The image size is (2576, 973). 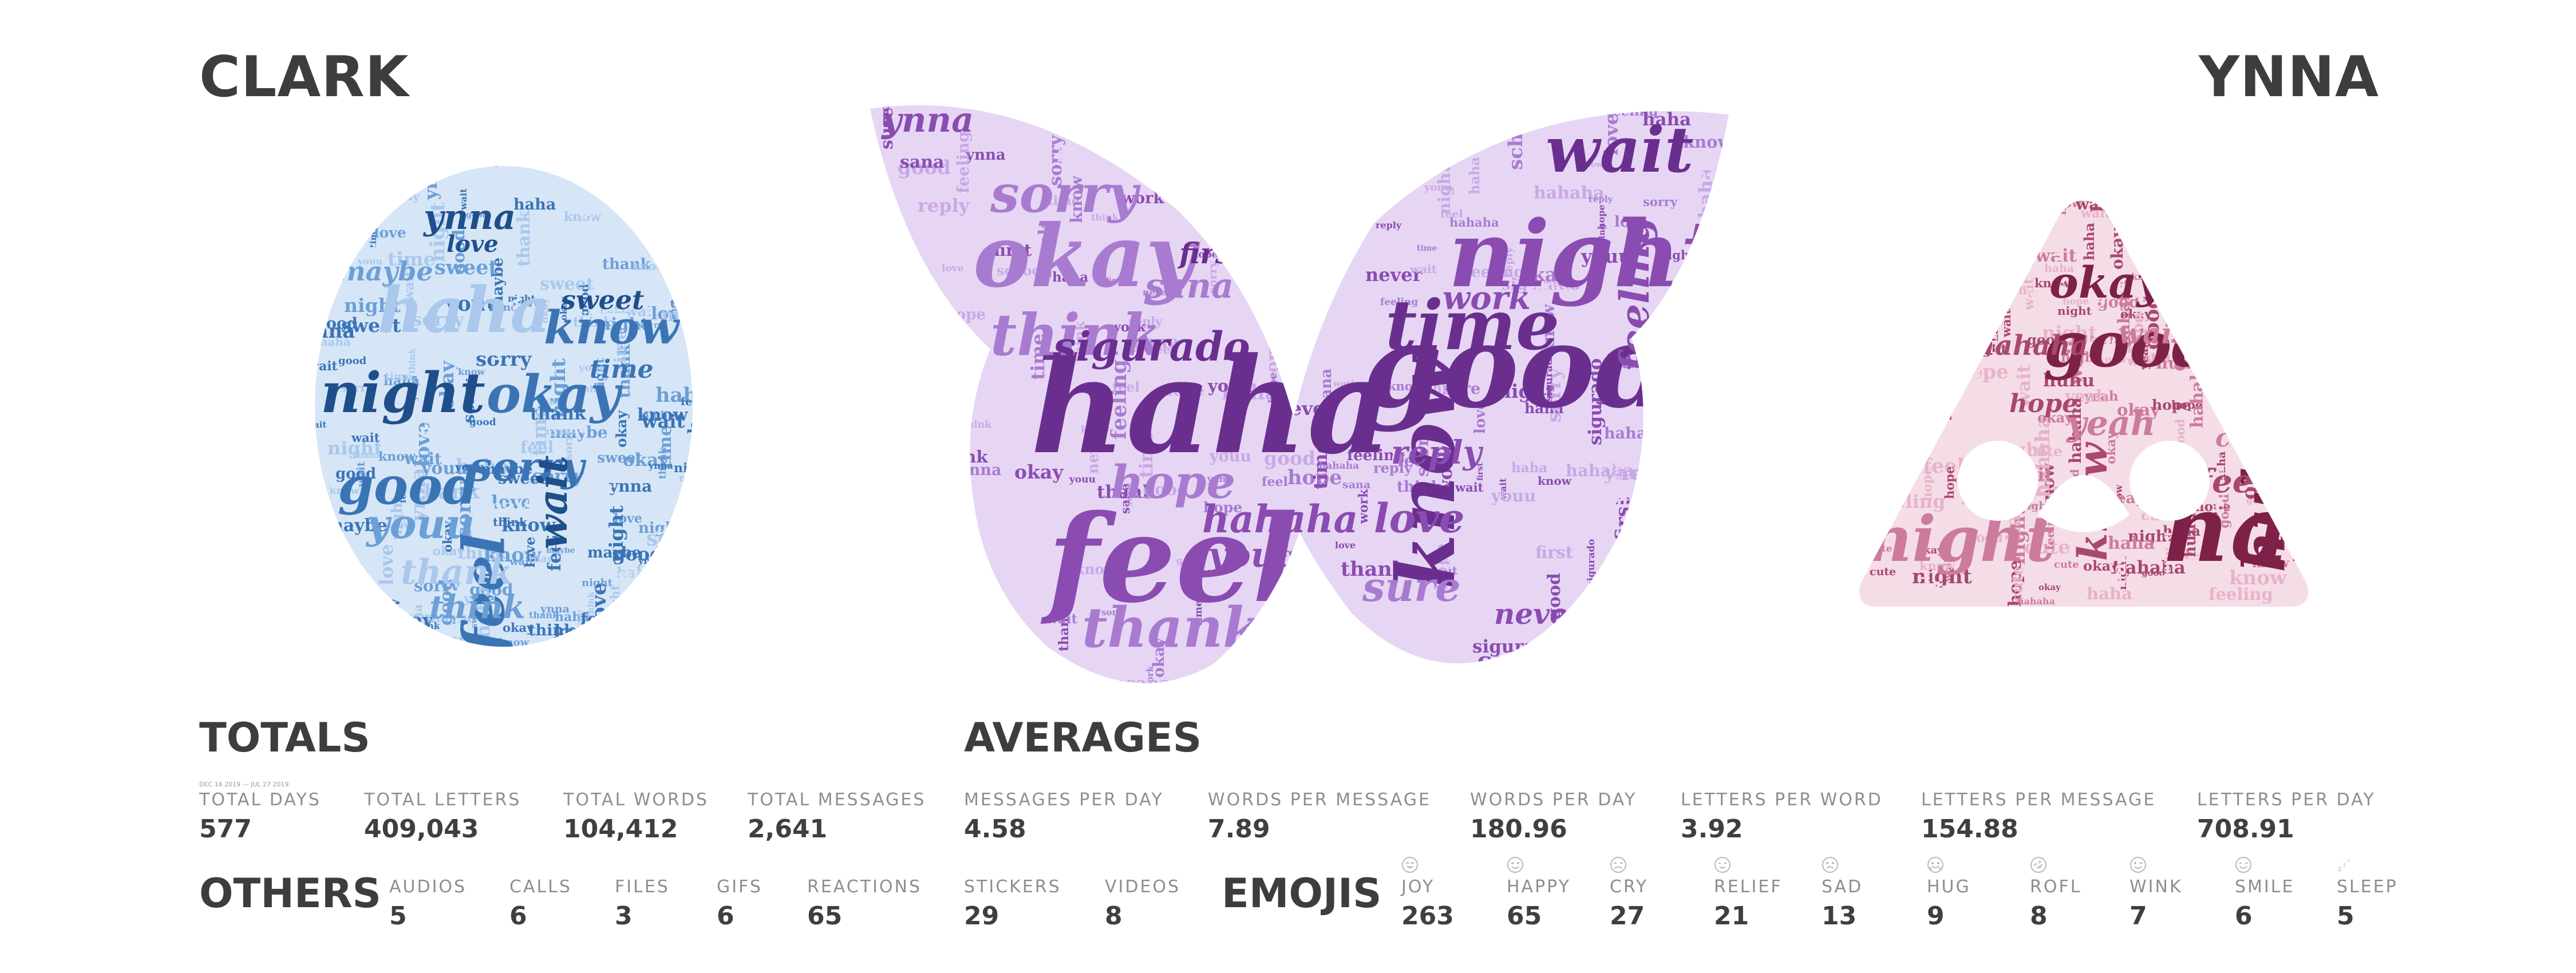 I want to click on wordcloud-filler-word: school, so click(x=1630, y=635).